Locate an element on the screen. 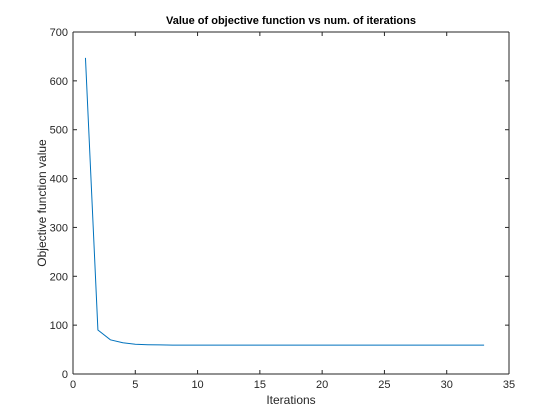 The height and width of the screenshot is (420, 560). x-axis-label: Iterations is located at coordinates (290, 400).